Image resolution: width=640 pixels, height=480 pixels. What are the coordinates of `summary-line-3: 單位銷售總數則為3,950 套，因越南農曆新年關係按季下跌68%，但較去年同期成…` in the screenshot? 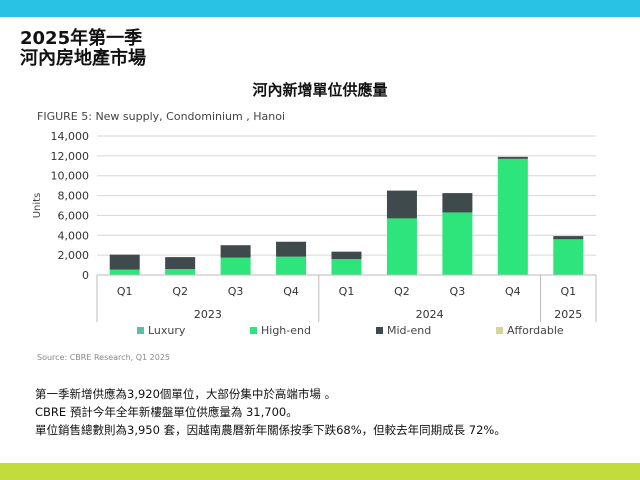 It's located at (270, 430).